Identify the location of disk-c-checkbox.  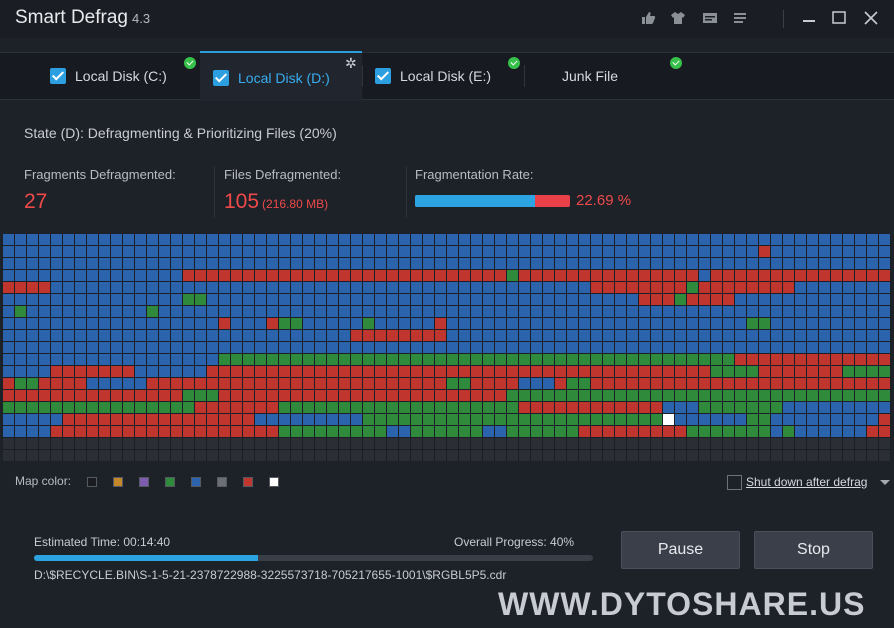
(58, 76).